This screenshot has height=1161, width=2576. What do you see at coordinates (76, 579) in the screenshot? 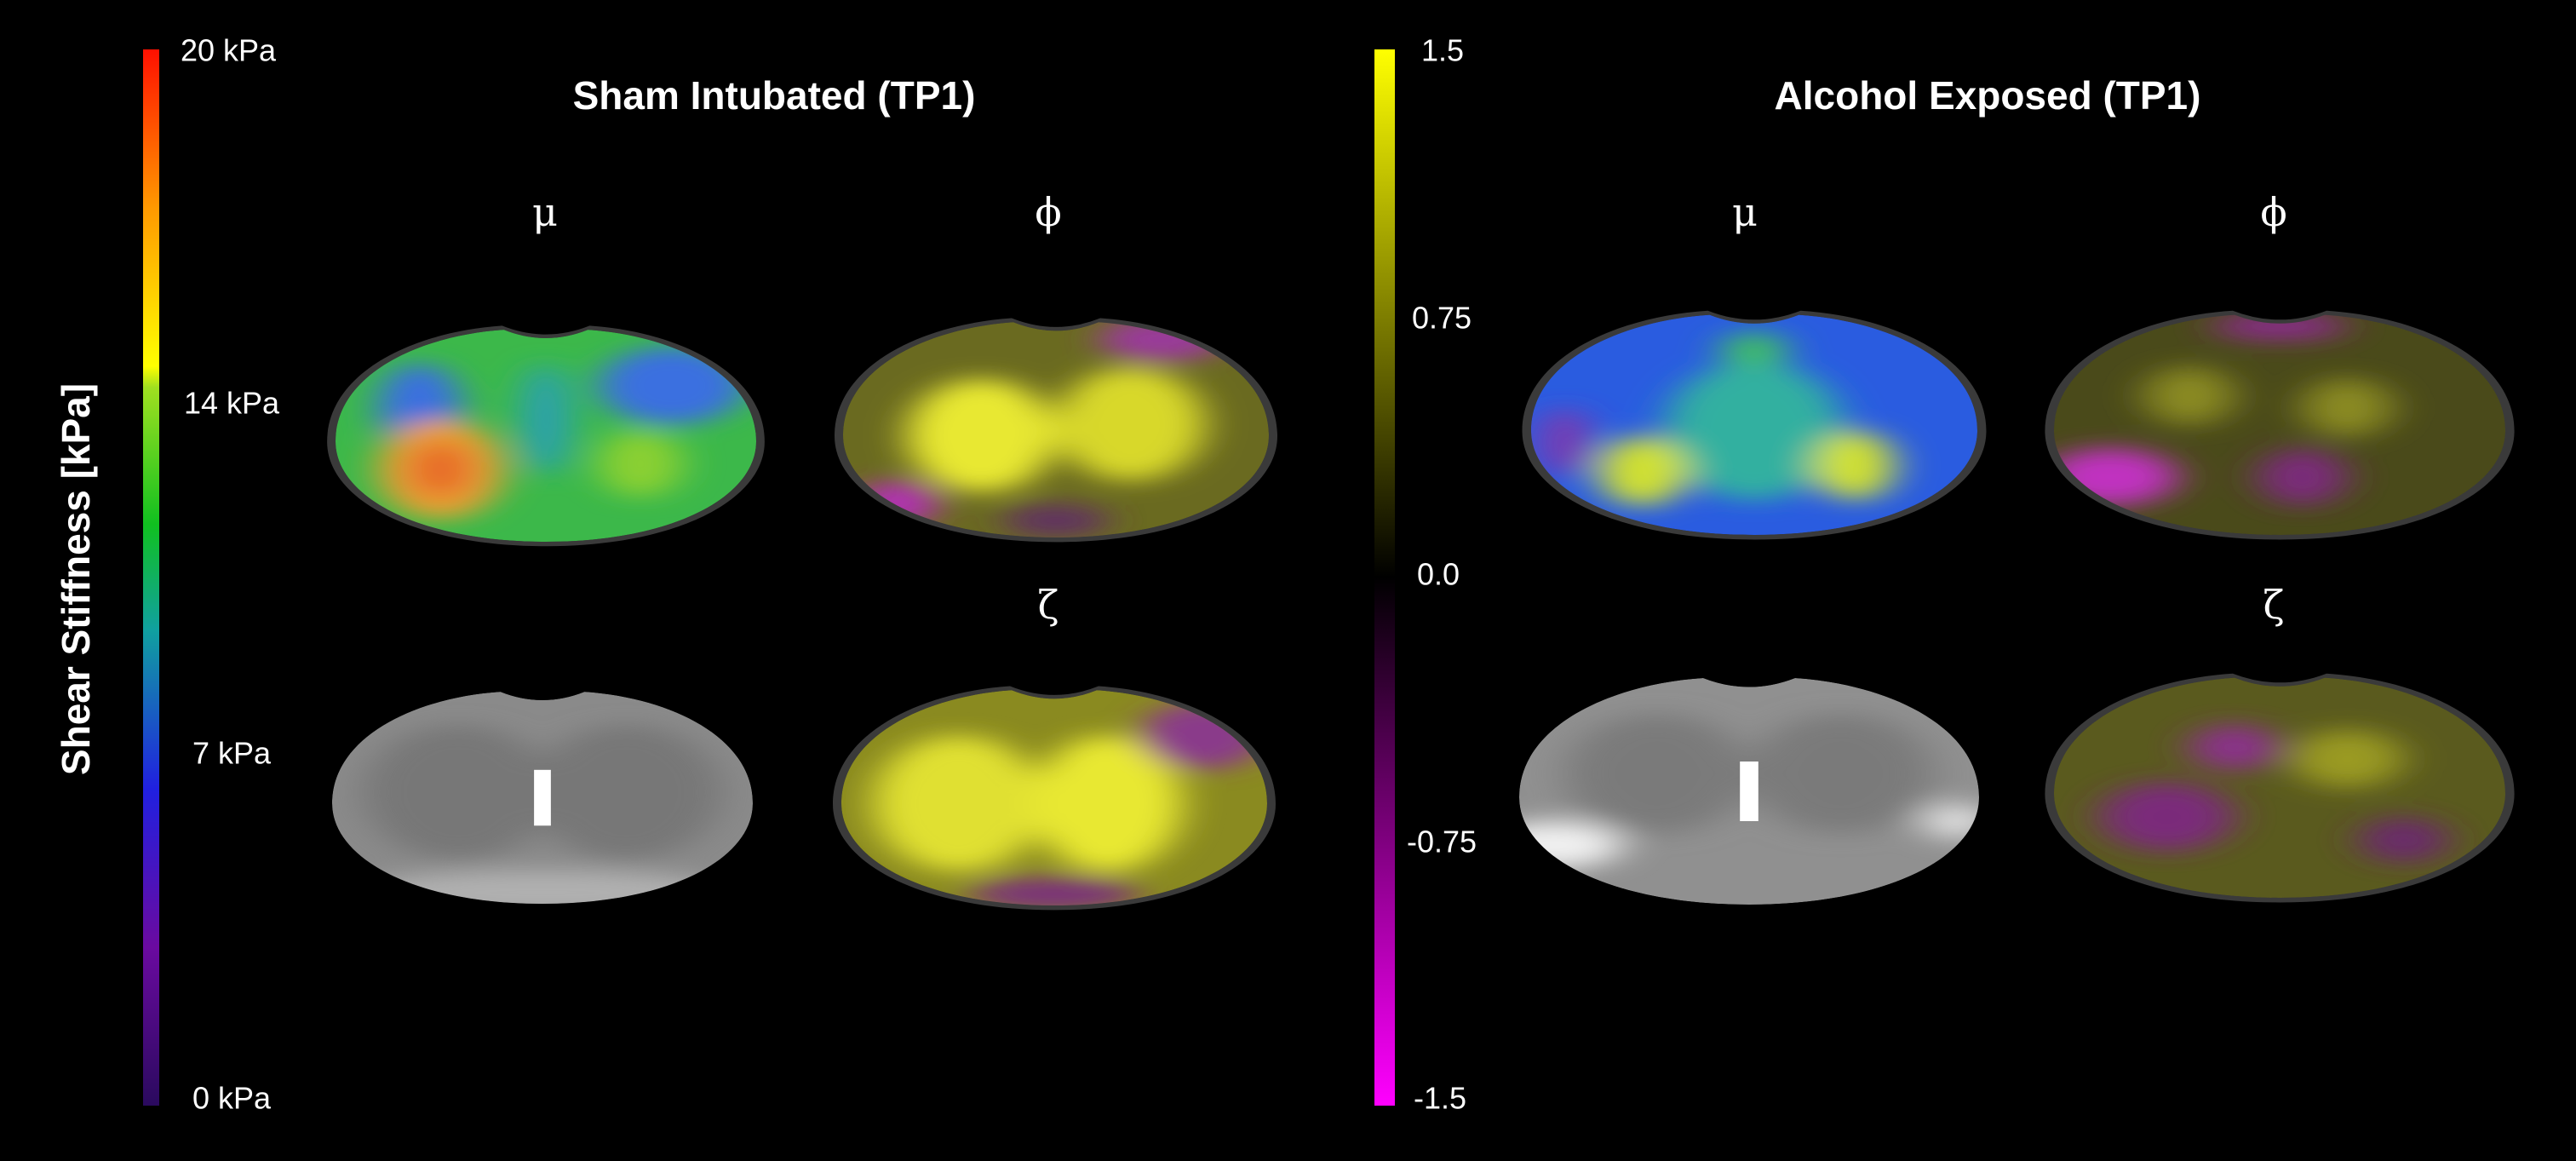
I see `colorbar-title: Shear Stiffness [kPa]` at bounding box center [76, 579].